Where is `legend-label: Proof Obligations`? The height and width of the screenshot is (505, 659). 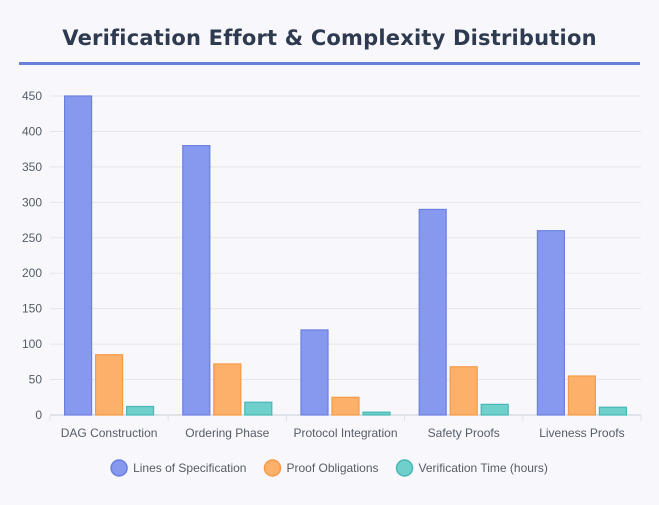 legend-label: Proof Obligations is located at coordinates (332, 468).